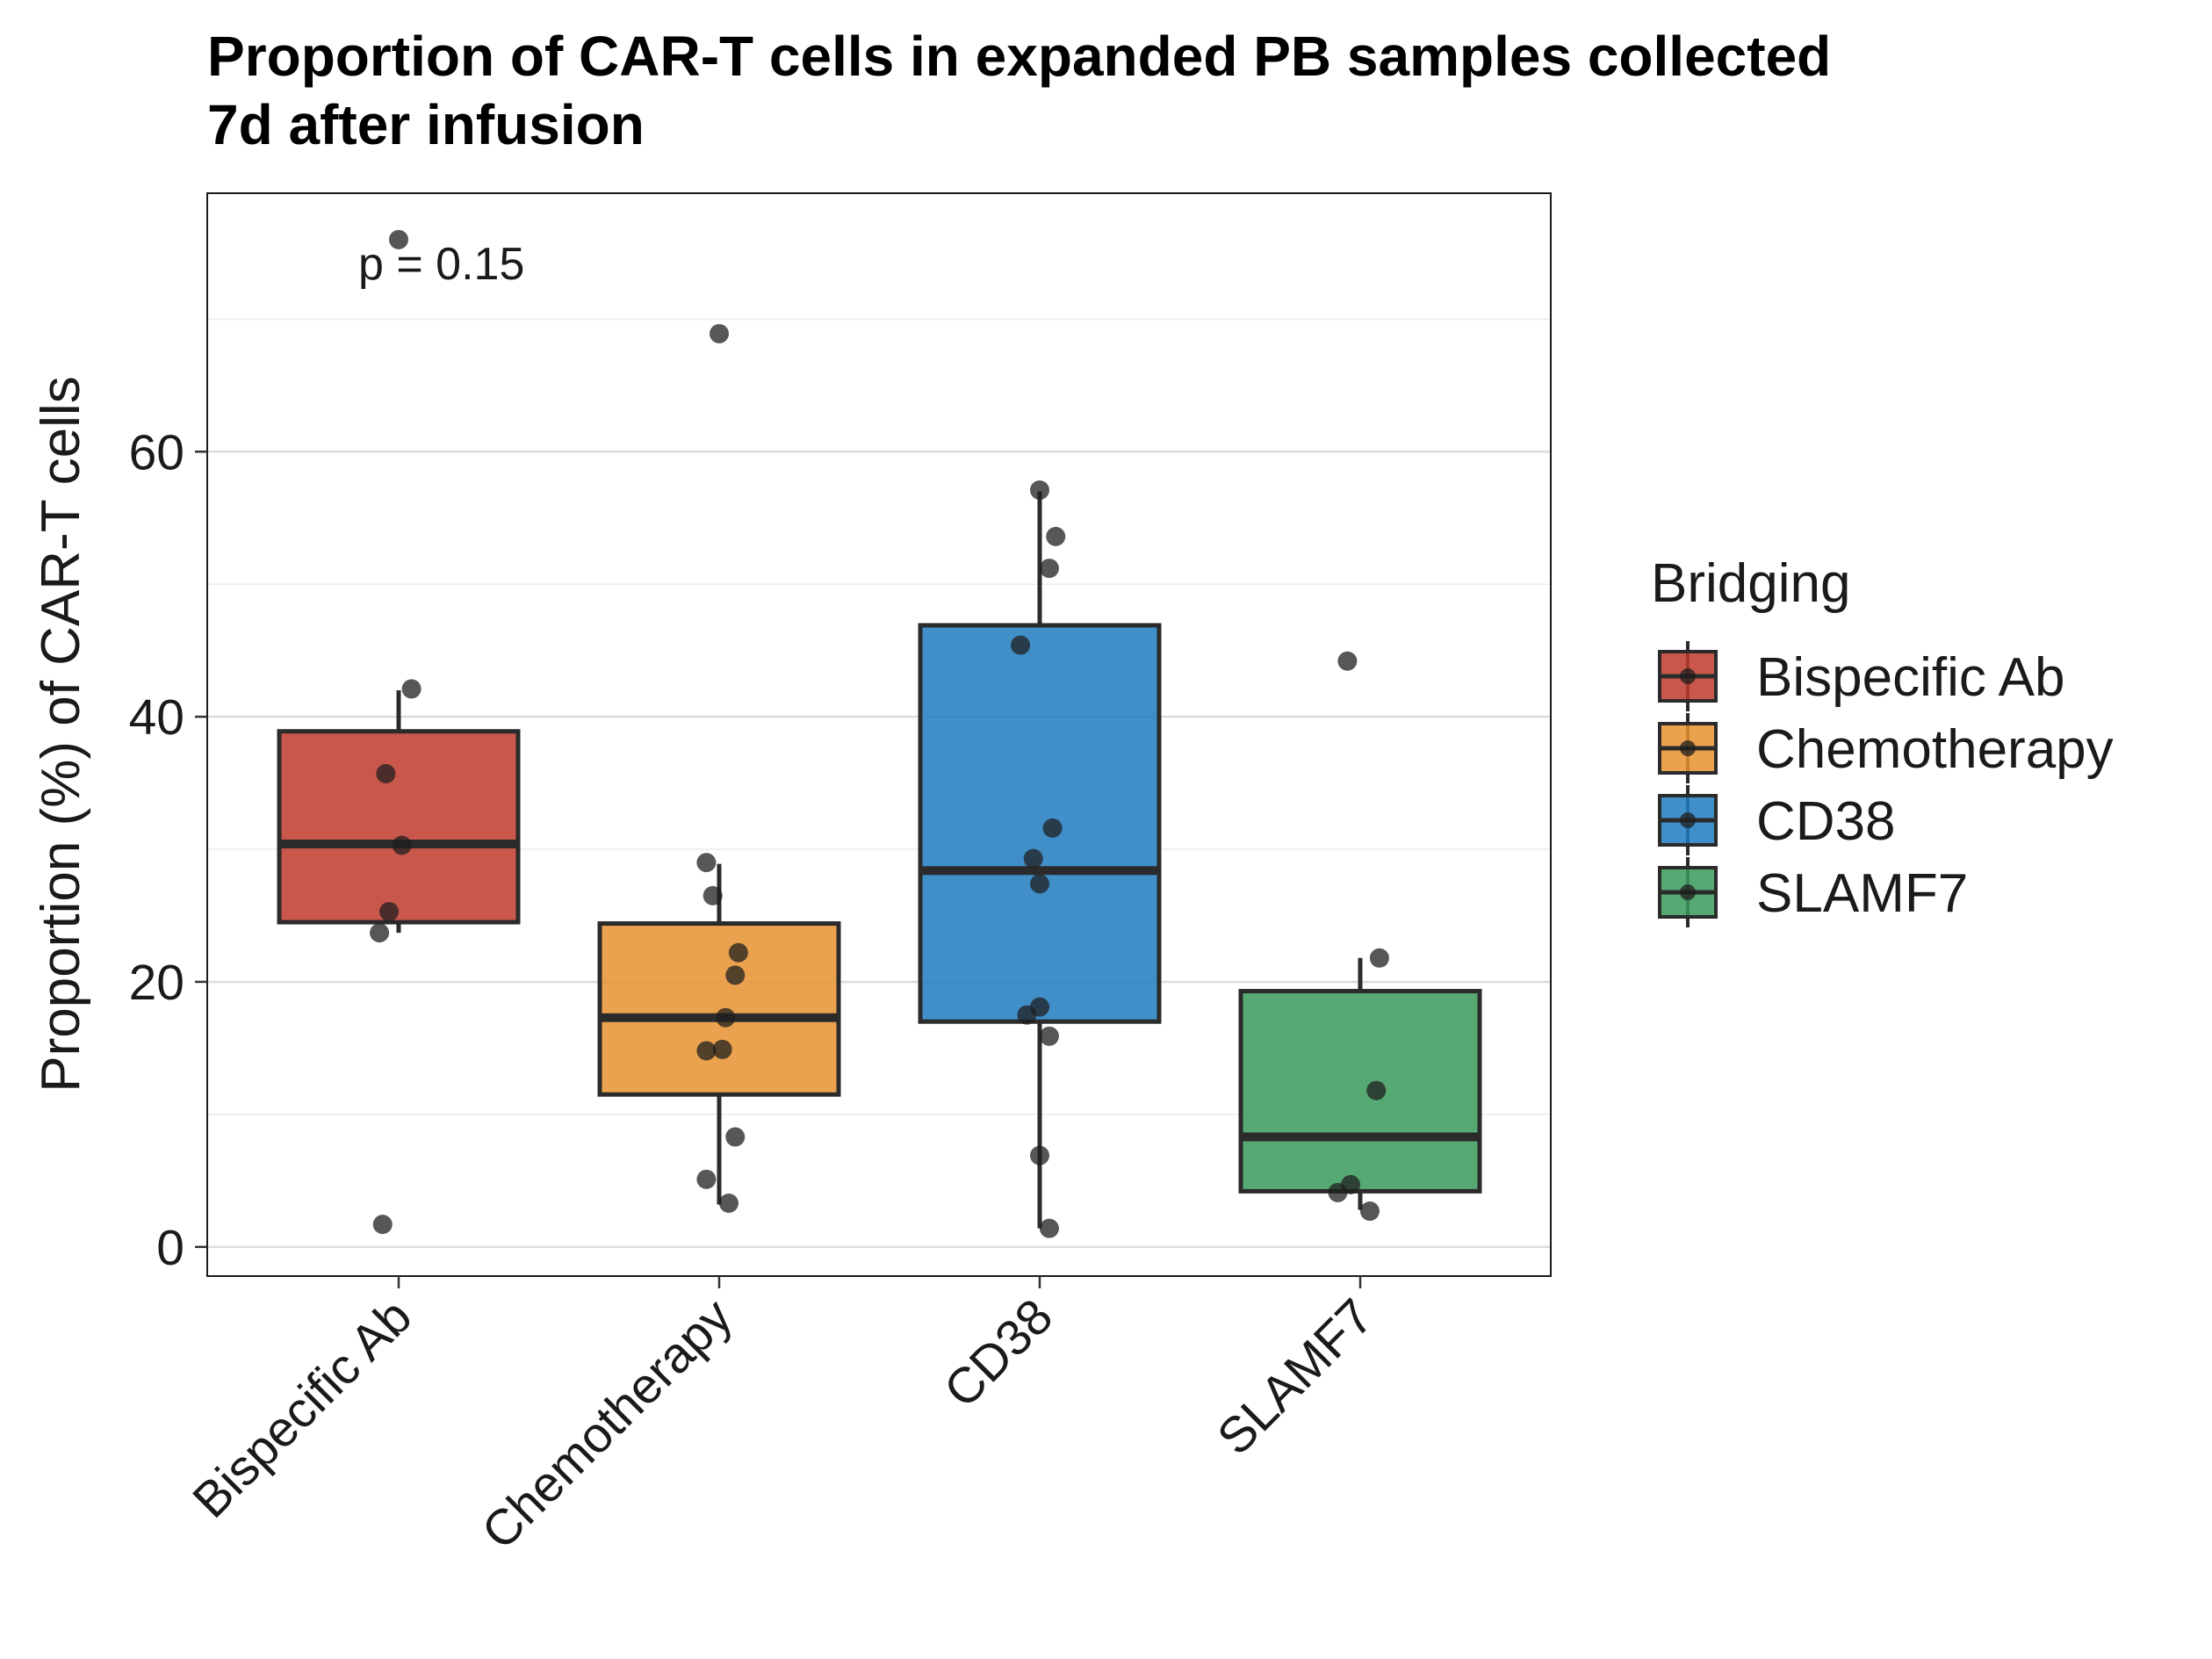 The height and width of the screenshot is (1659, 2212). I want to click on box-chemotherapy, so click(719, 1034).